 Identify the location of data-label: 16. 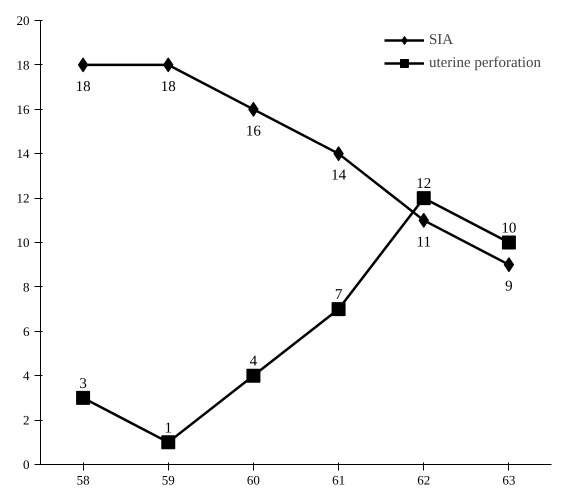
(254, 131).